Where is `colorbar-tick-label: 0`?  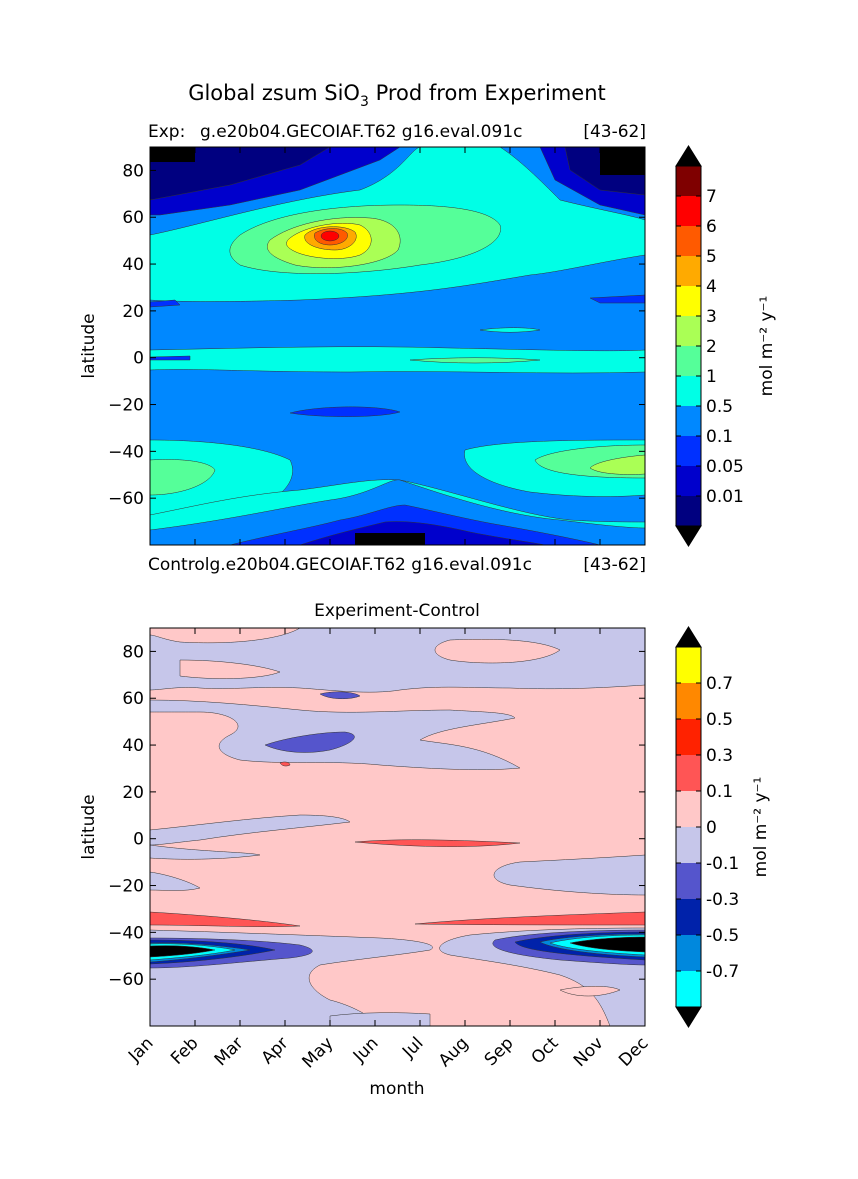 colorbar-tick-label: 0 is located at coordinates (711, 828).